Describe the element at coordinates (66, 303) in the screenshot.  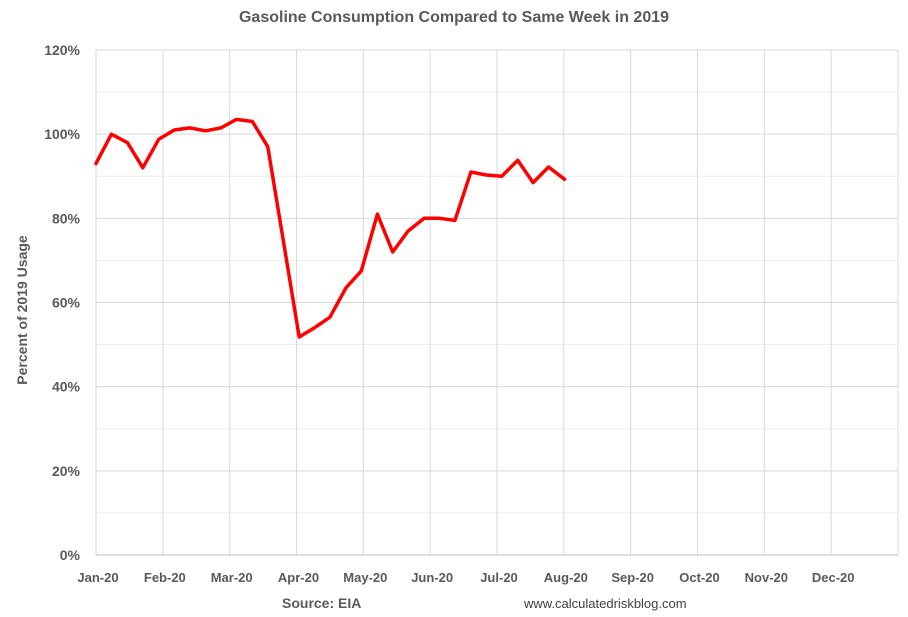
I see `y-tick-label: 60%` at that location.